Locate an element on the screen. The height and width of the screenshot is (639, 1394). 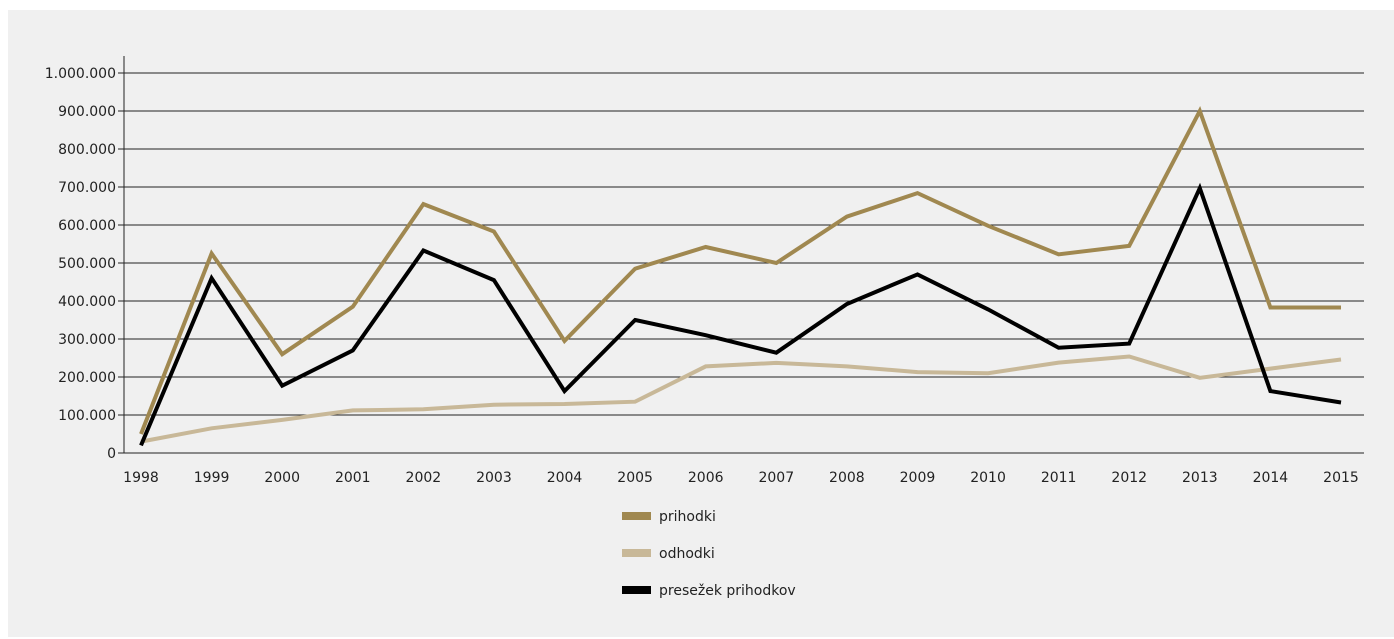
legend: prihodki odhodki presežek prihodkov is located at coordinates (709, 554).